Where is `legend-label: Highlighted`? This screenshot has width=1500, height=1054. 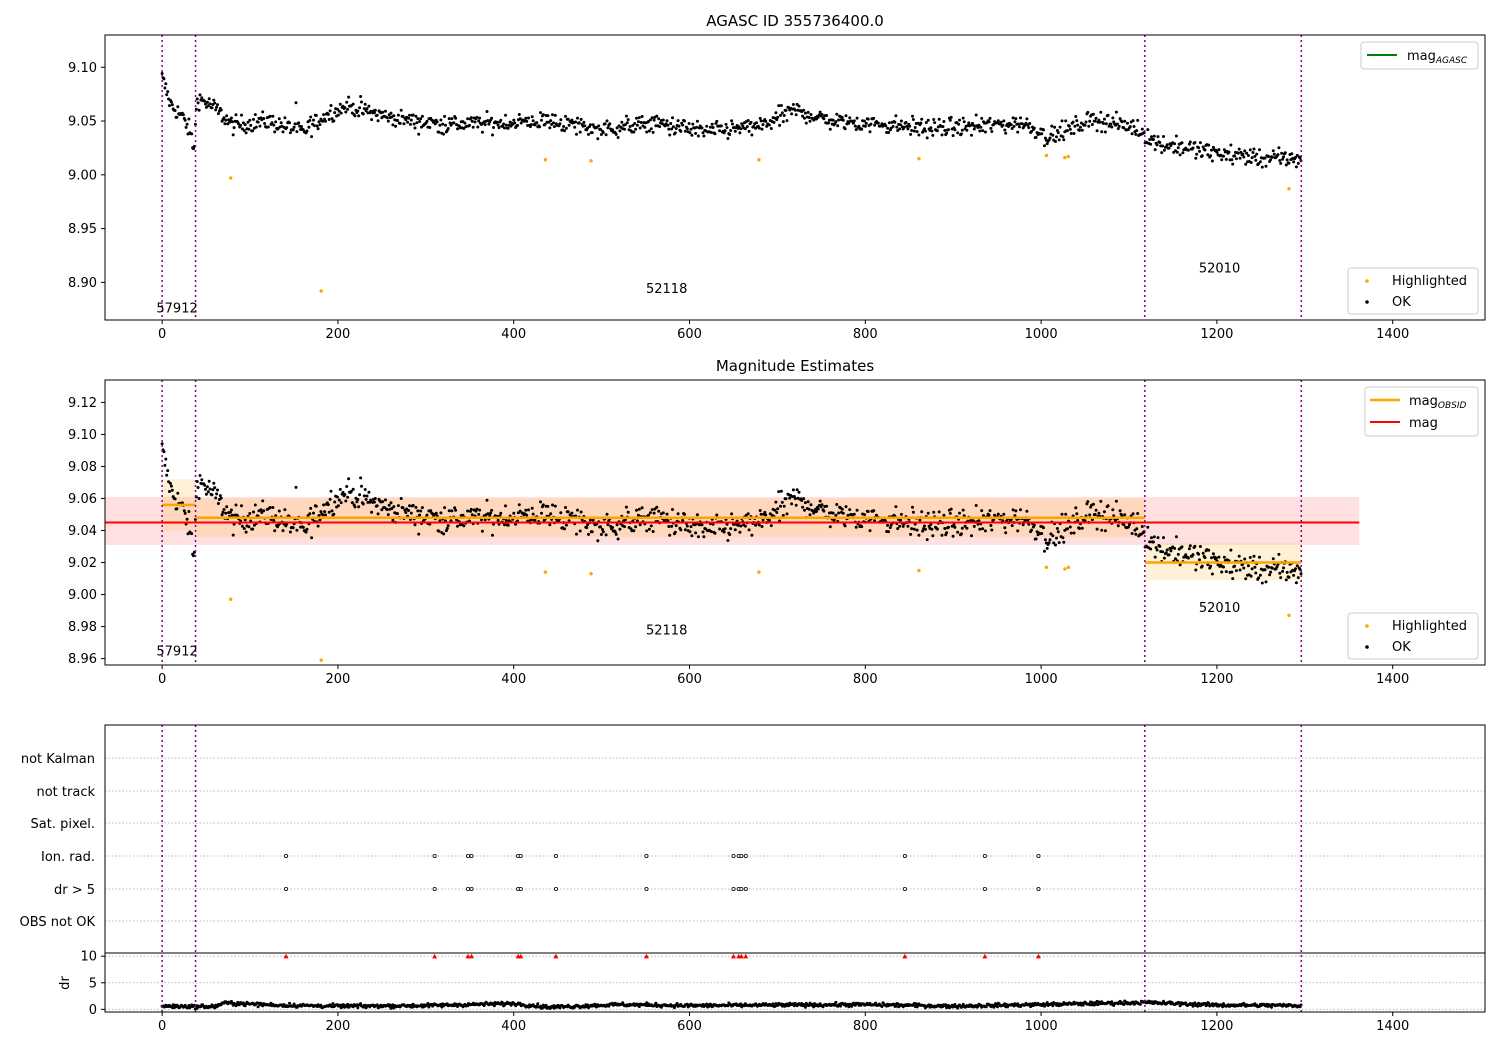 legend-label: Highlighted is located at coordinates (1429, 626).